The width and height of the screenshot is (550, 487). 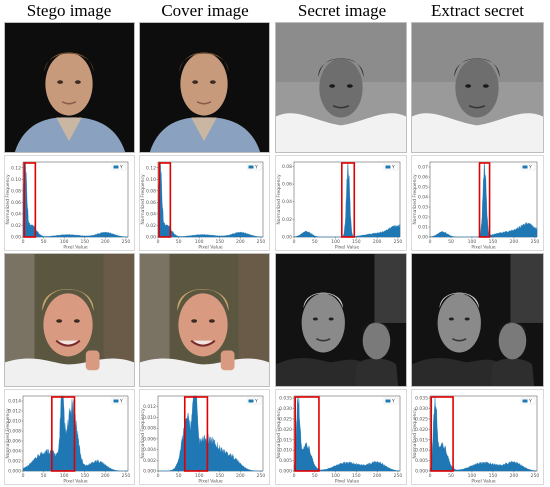 I want to click on y-tick-label: 0.012, so click(x=14, y=412).